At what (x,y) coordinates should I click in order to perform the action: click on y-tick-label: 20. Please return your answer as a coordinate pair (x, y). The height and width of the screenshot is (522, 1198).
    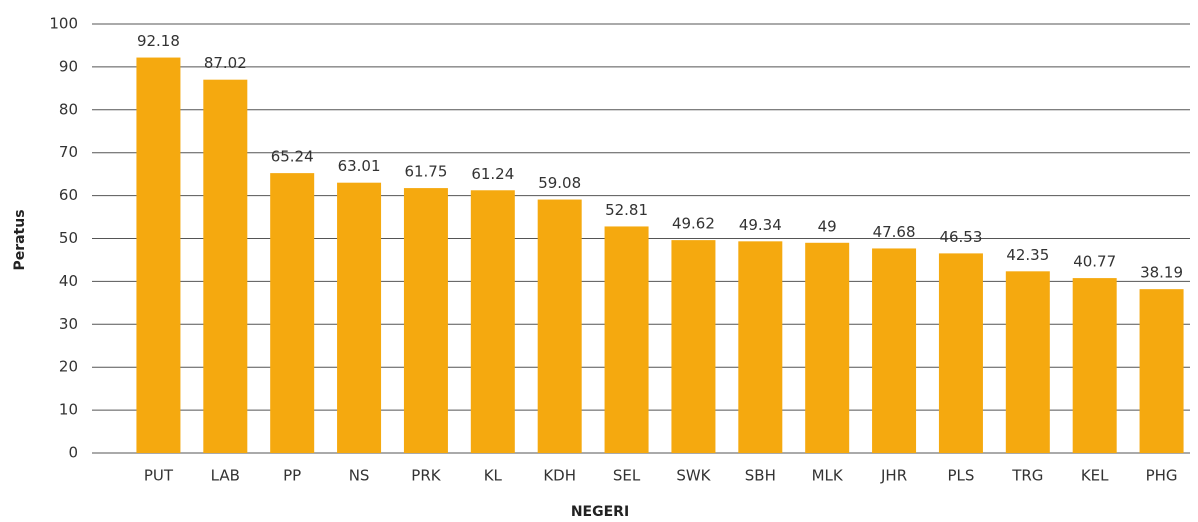
    Looking at the image, I should click on (68, 367).